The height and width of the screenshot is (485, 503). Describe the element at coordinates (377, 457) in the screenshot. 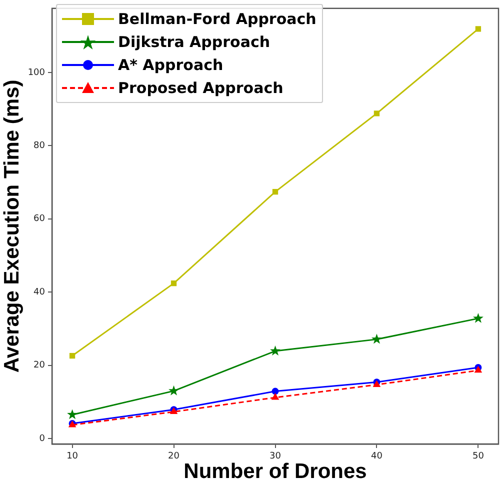

I see `x-tick-label: 40` at that location.